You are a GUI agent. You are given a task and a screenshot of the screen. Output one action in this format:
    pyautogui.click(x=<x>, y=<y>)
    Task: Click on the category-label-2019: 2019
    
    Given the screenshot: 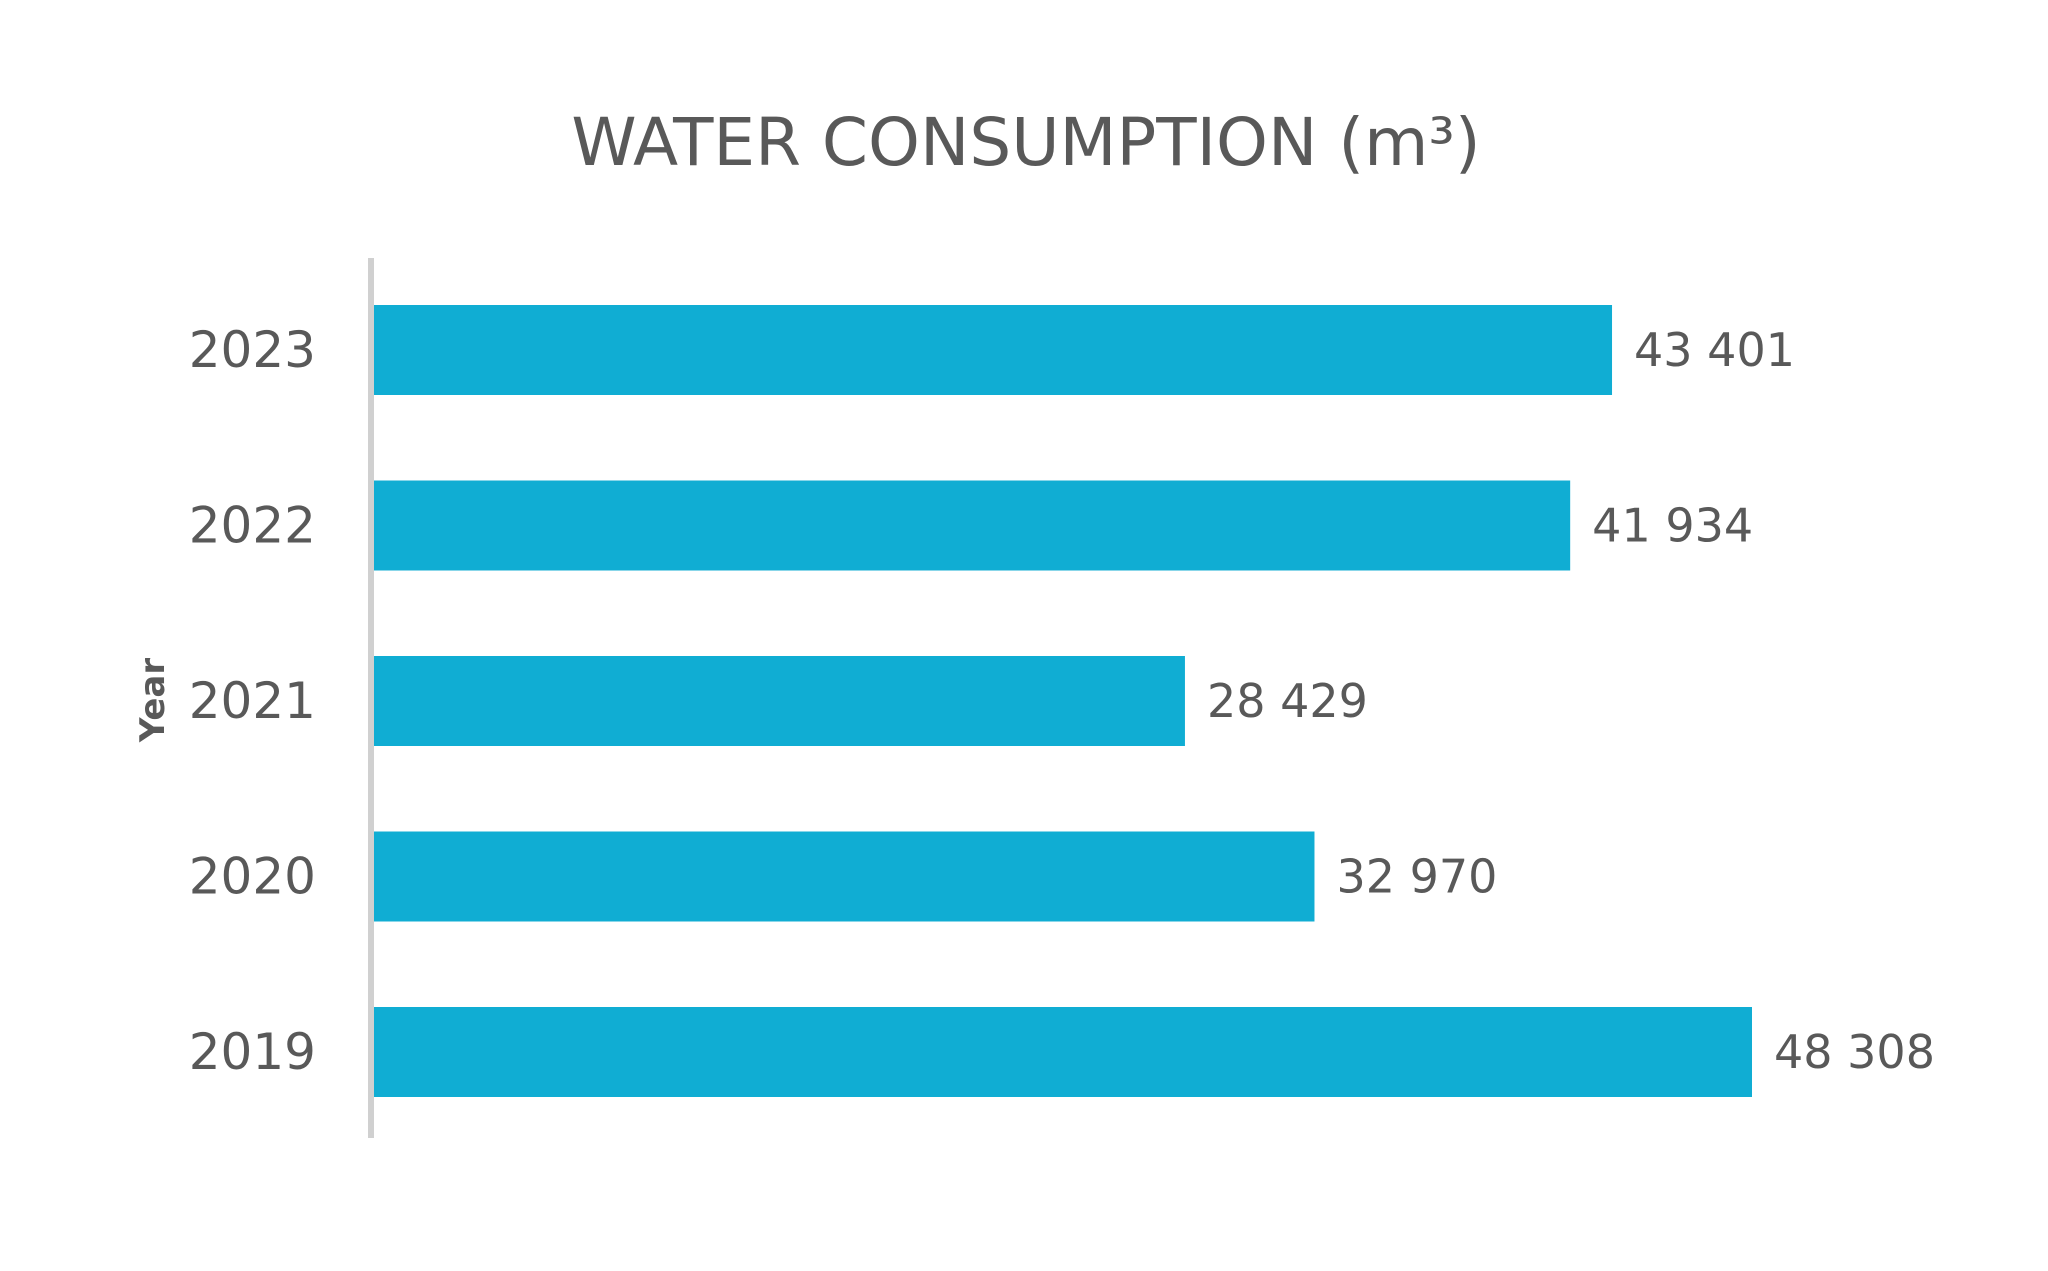 What is the action you would take?
    pyautogui.click(x=252, y=1052)
    